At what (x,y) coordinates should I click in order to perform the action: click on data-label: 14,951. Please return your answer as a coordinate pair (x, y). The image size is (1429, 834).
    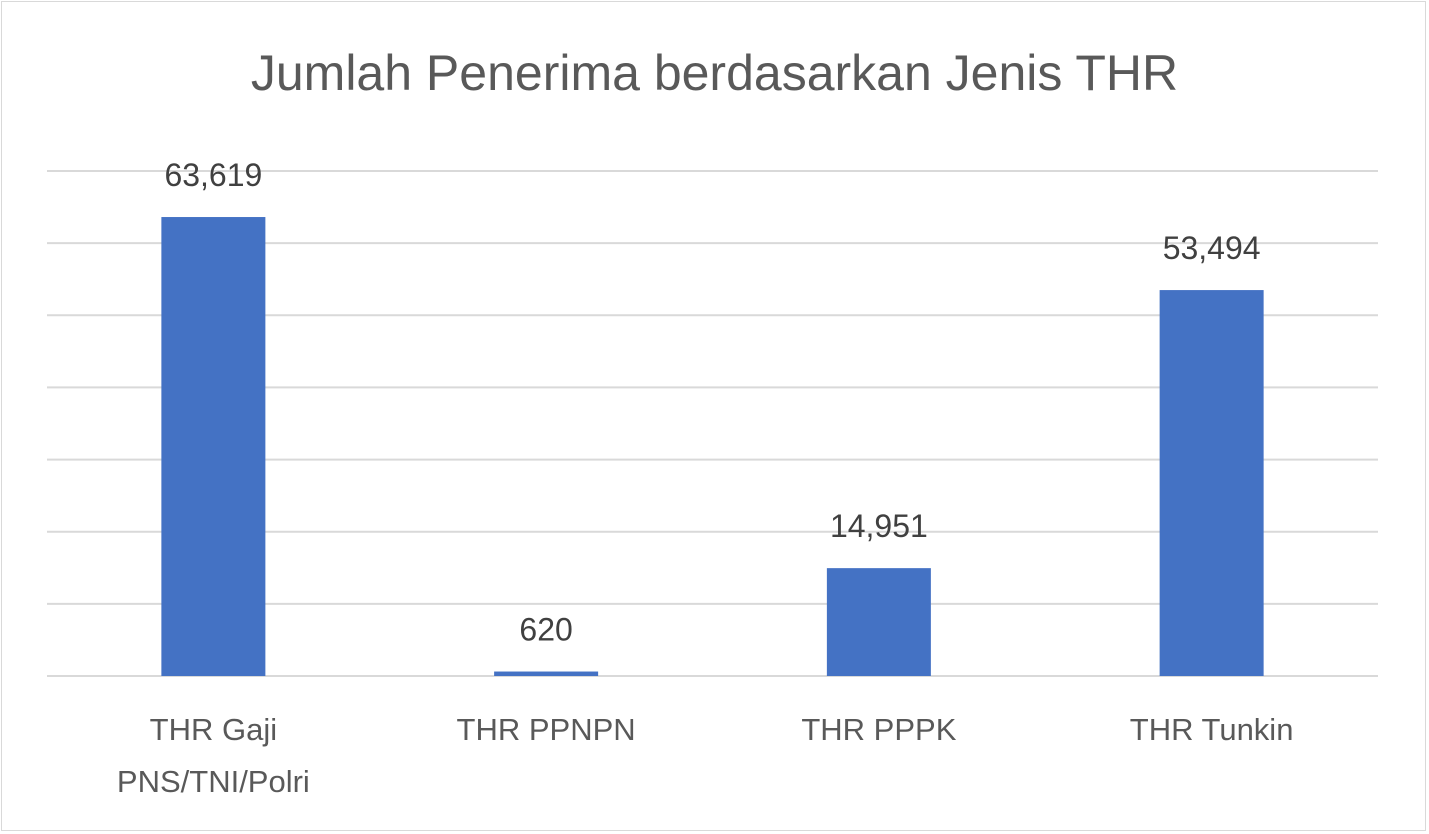
    Looking at the image, I should click on (879, 526).